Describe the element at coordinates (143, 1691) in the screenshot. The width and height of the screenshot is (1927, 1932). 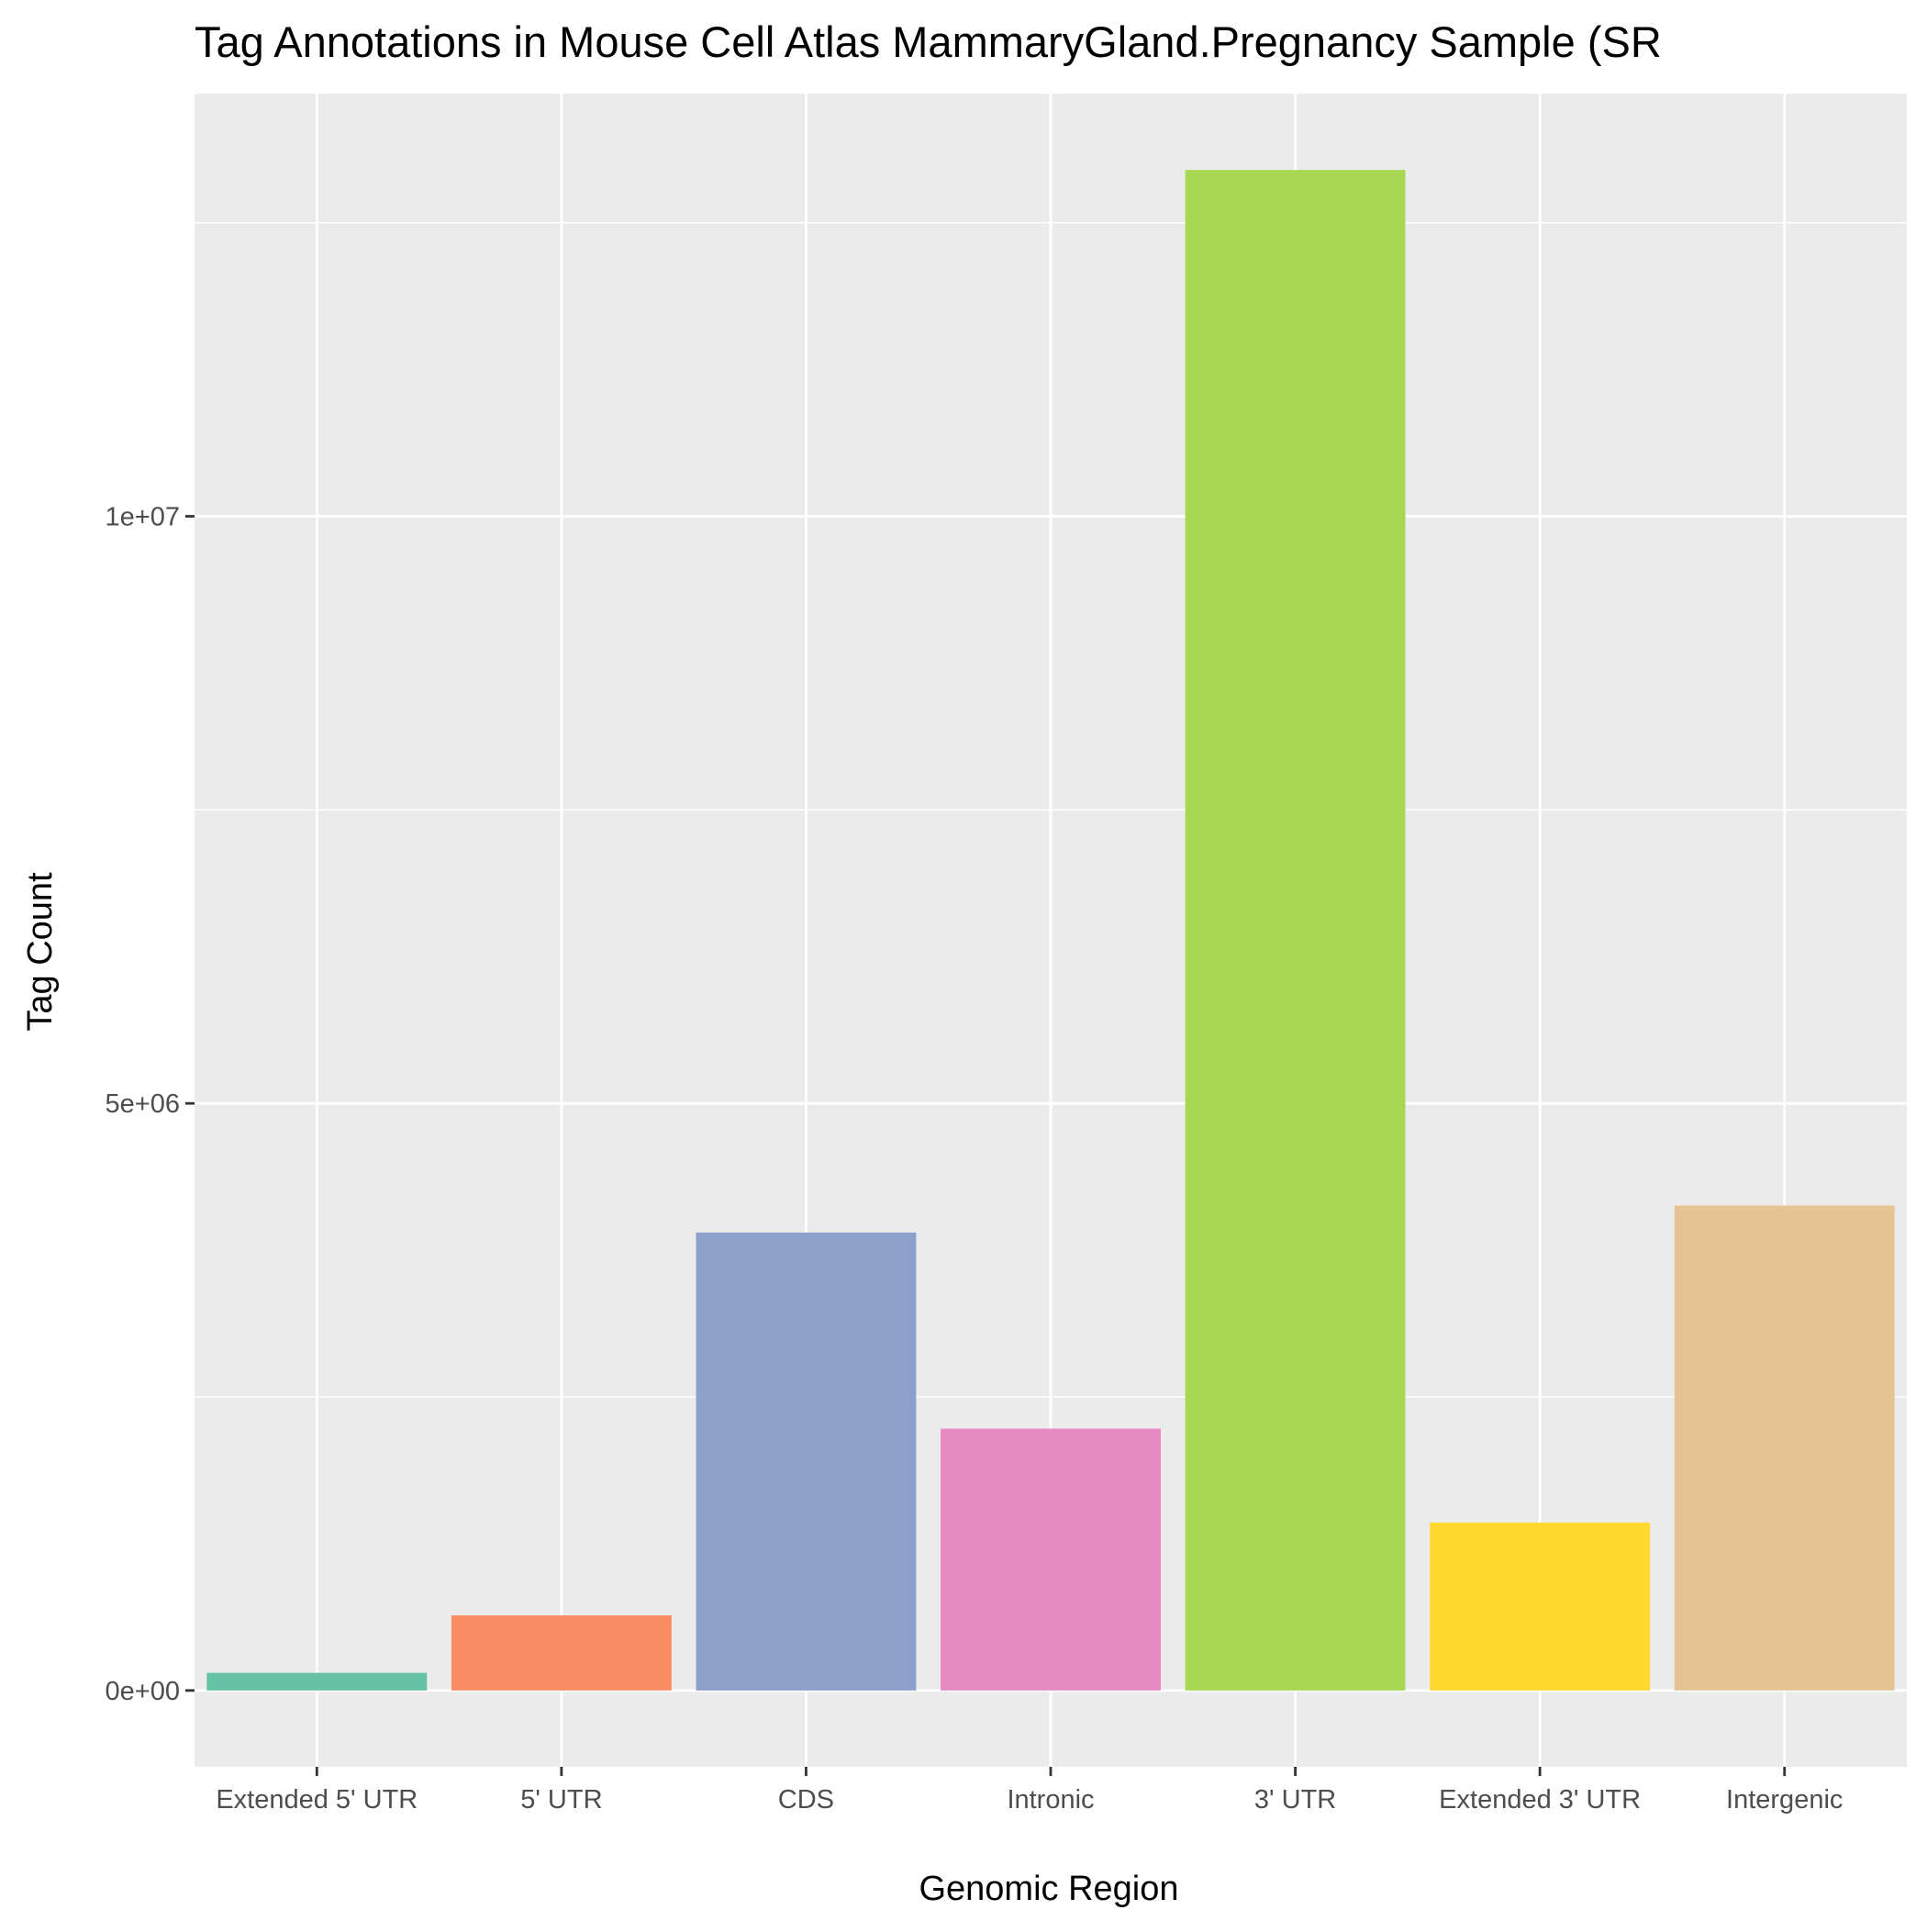
I see `y-tick-label: 0e+00` at that location.